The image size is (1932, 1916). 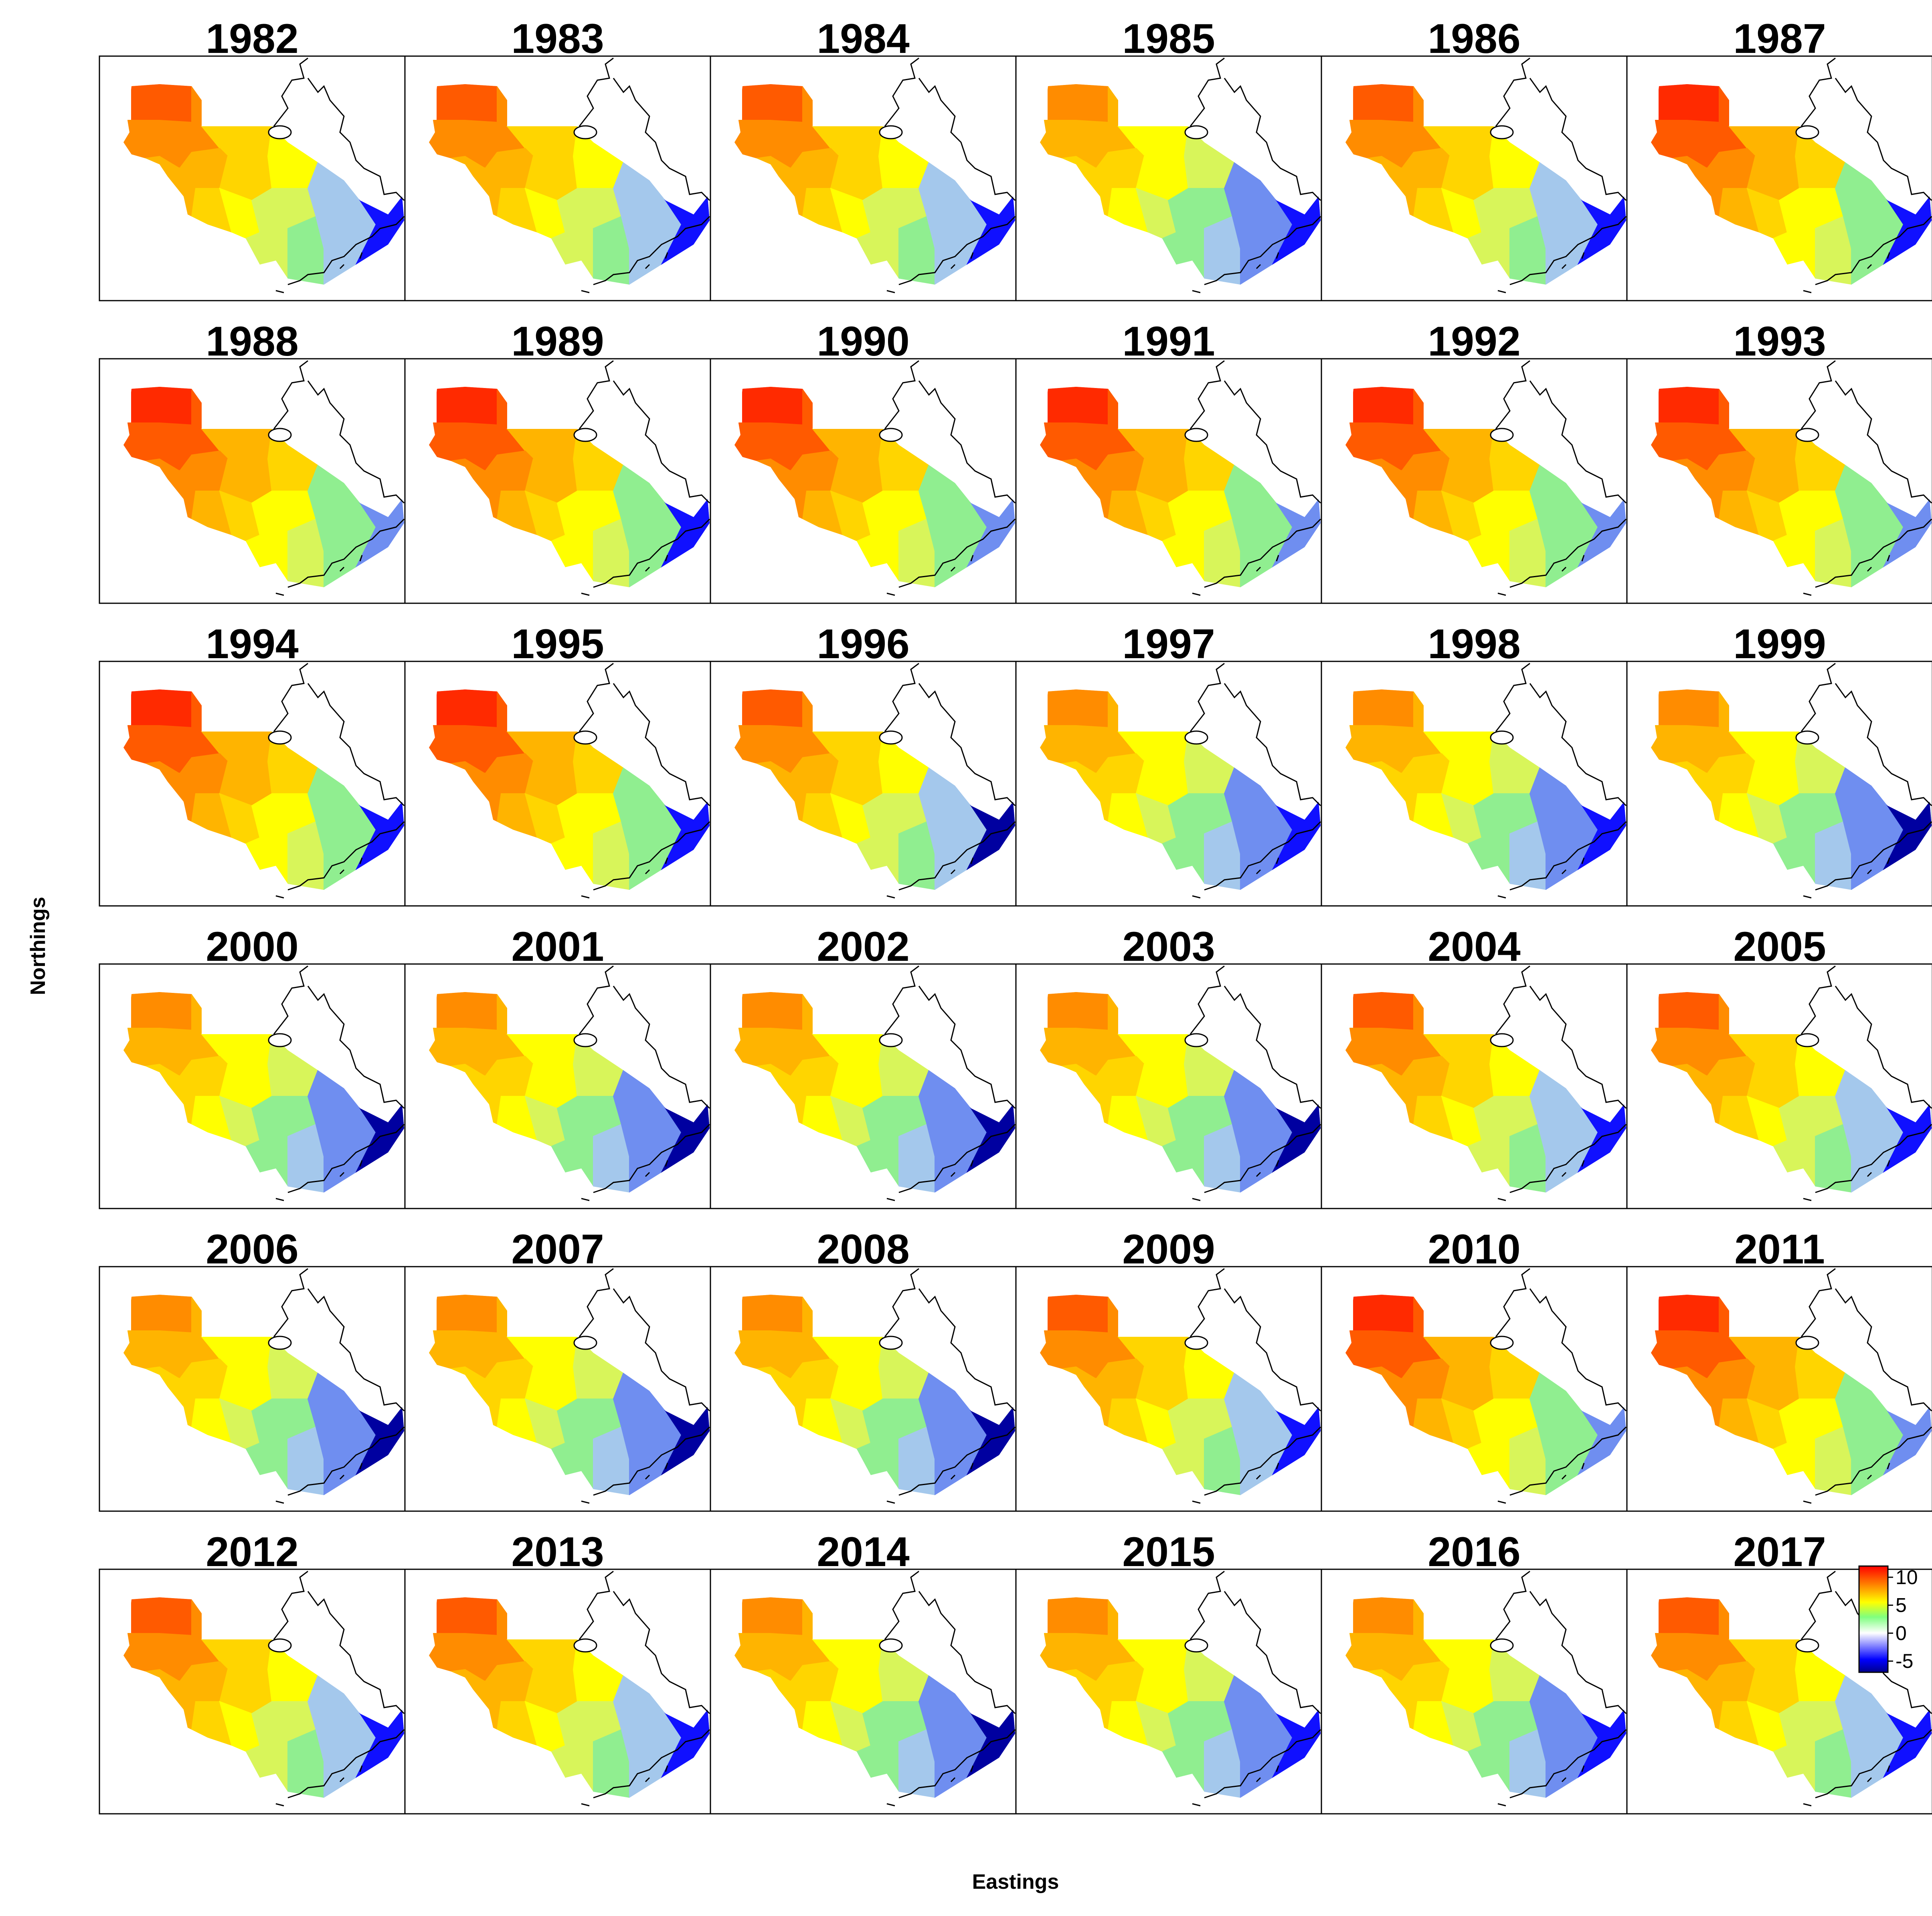 I want to click on panel-year-label: 2006, so click(x=252, y=1249).